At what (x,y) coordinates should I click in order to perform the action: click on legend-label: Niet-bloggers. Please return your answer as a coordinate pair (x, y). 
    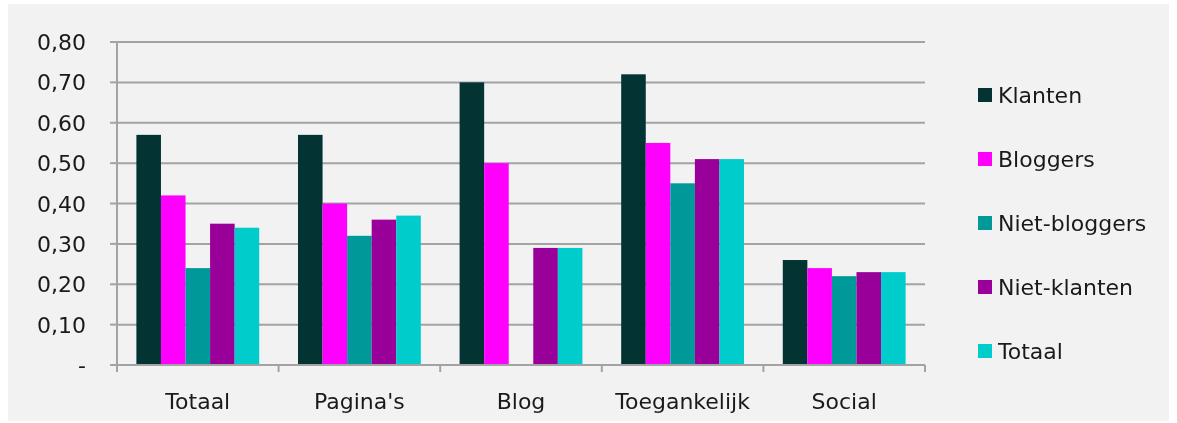
    Looking at the image, I should click on (1072, 223).